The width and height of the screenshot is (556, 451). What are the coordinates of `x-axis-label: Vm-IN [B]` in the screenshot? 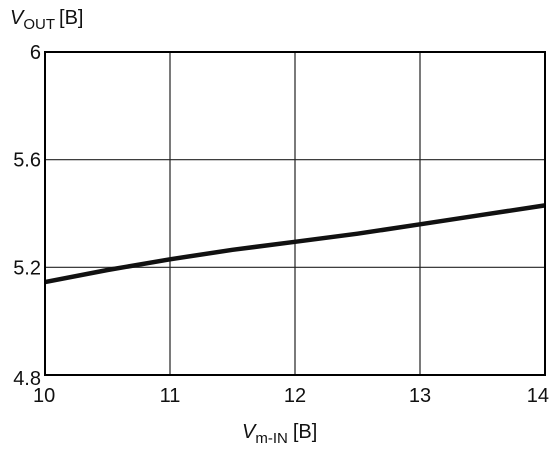 It's located at (279, 434).